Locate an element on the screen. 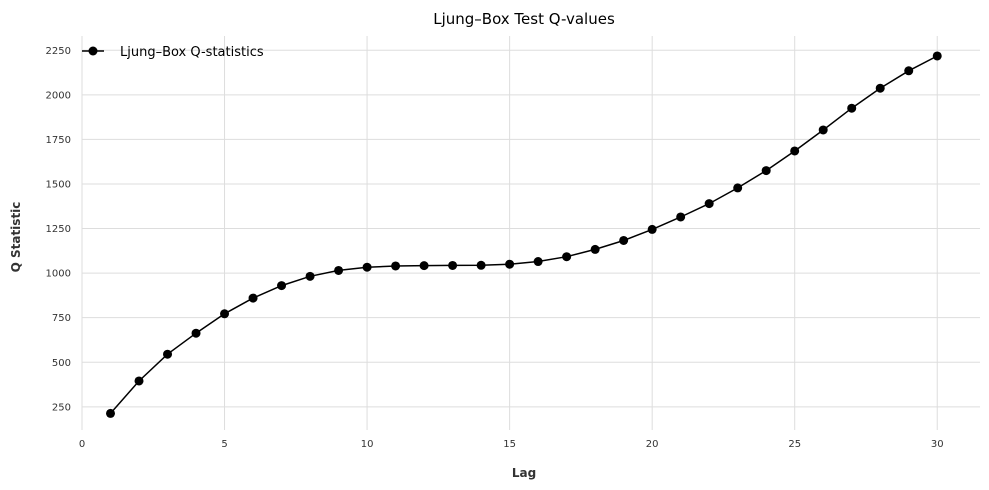  y-axis-ticks: 250 500 750 1000 1250 1500 1750 2000 2250 is located at coordinates (58, 230).